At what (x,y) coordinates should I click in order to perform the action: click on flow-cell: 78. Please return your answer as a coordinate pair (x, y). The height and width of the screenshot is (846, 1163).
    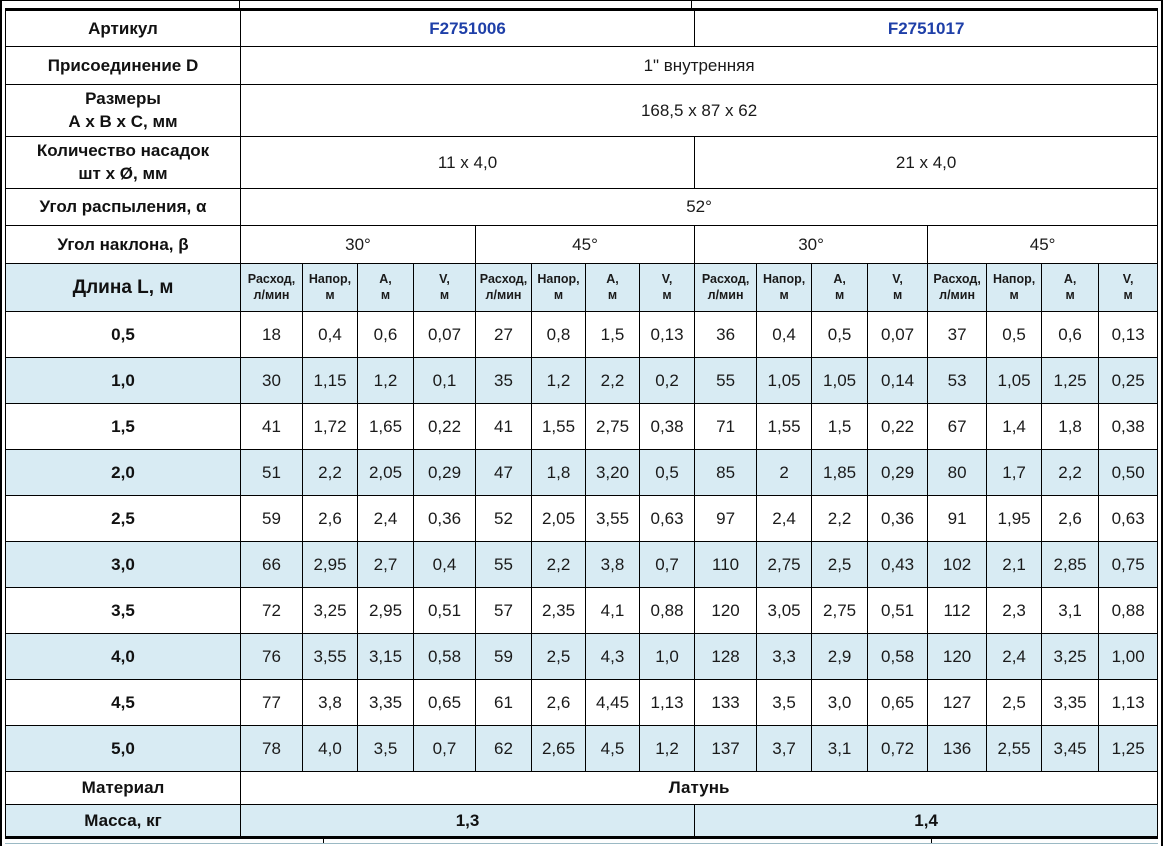
    Looking at the image, I should click on (271, 748).